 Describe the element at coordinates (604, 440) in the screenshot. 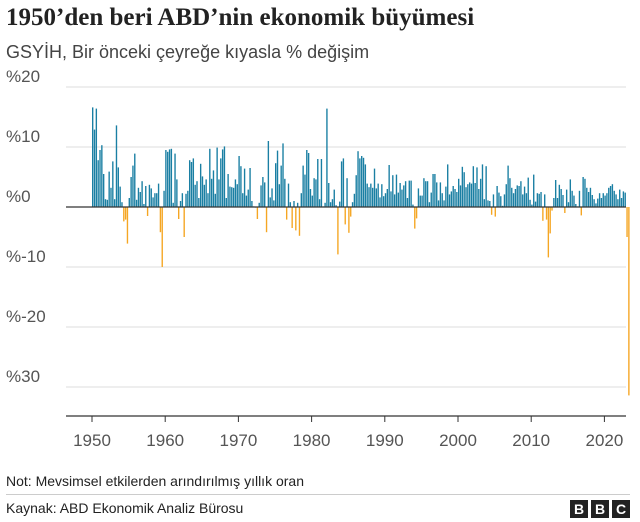

I see `x-tick-label: 2020` at that location.